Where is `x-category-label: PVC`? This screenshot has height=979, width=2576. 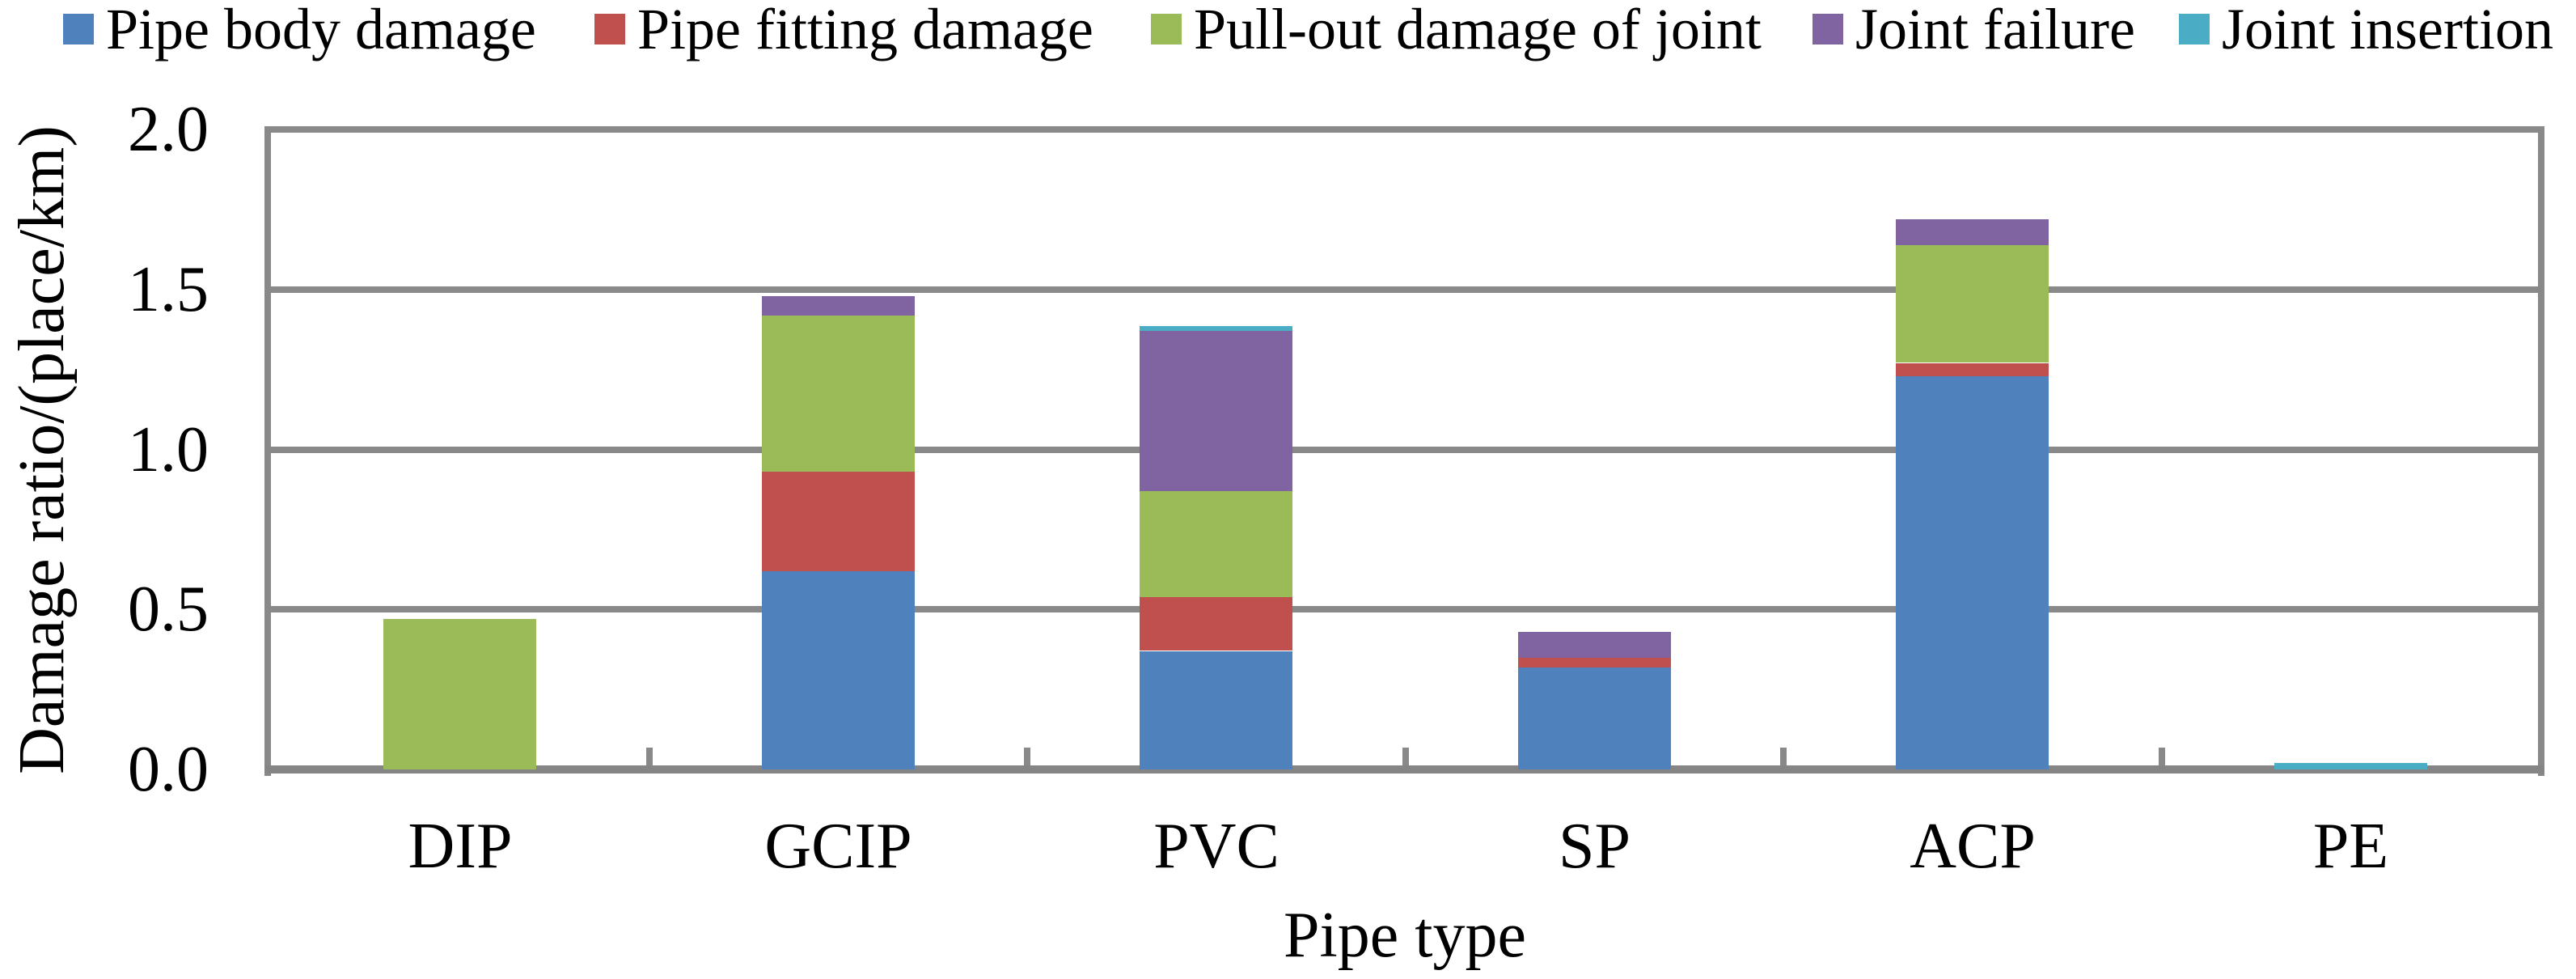
x-category-label: PVC is located at coordinates (1217, 846).